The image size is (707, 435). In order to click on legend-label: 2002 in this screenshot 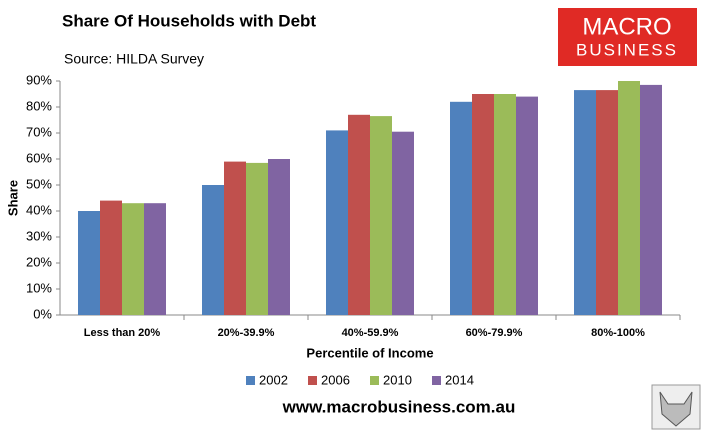, I will do `click(273, 379)`.